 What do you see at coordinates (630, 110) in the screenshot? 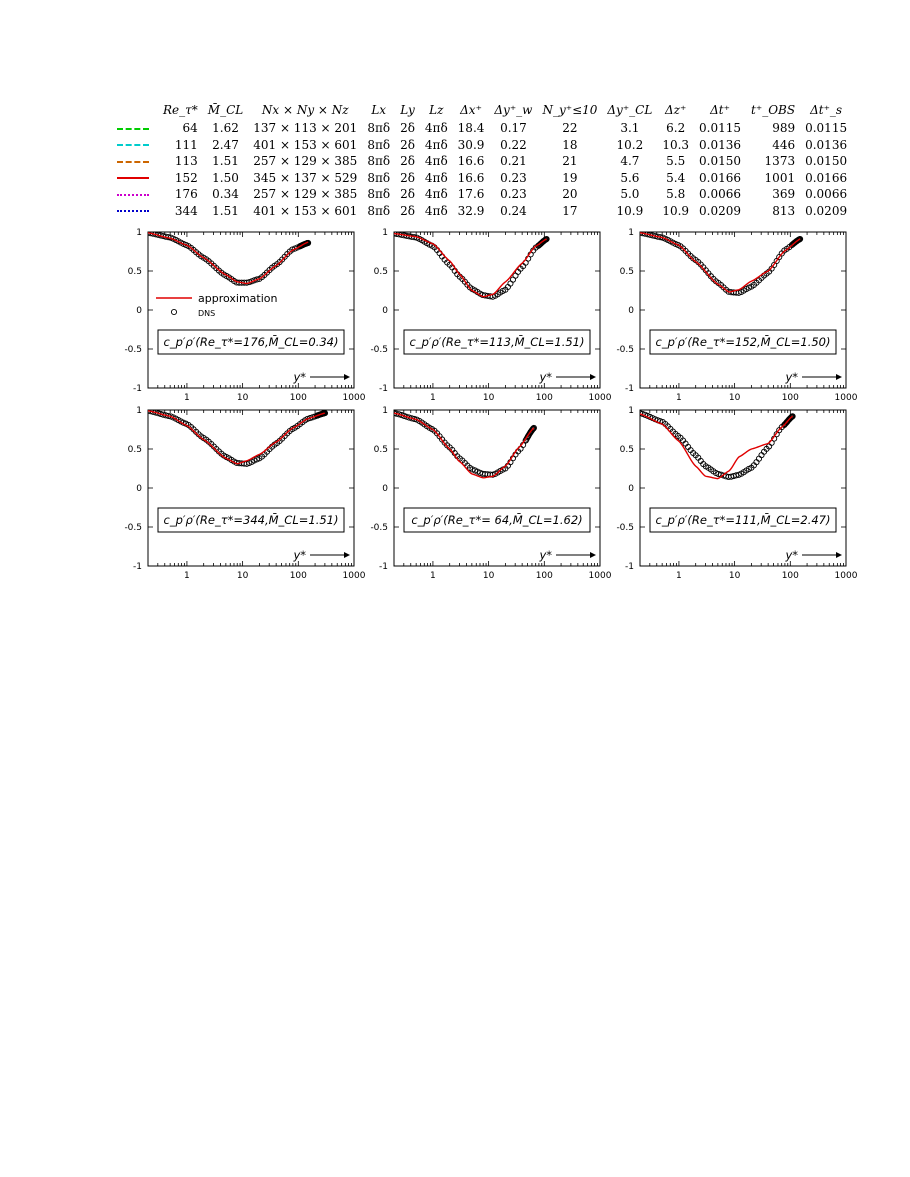
I see `header-cell: Δy⁺_CL` at bounding box center [630, 110].